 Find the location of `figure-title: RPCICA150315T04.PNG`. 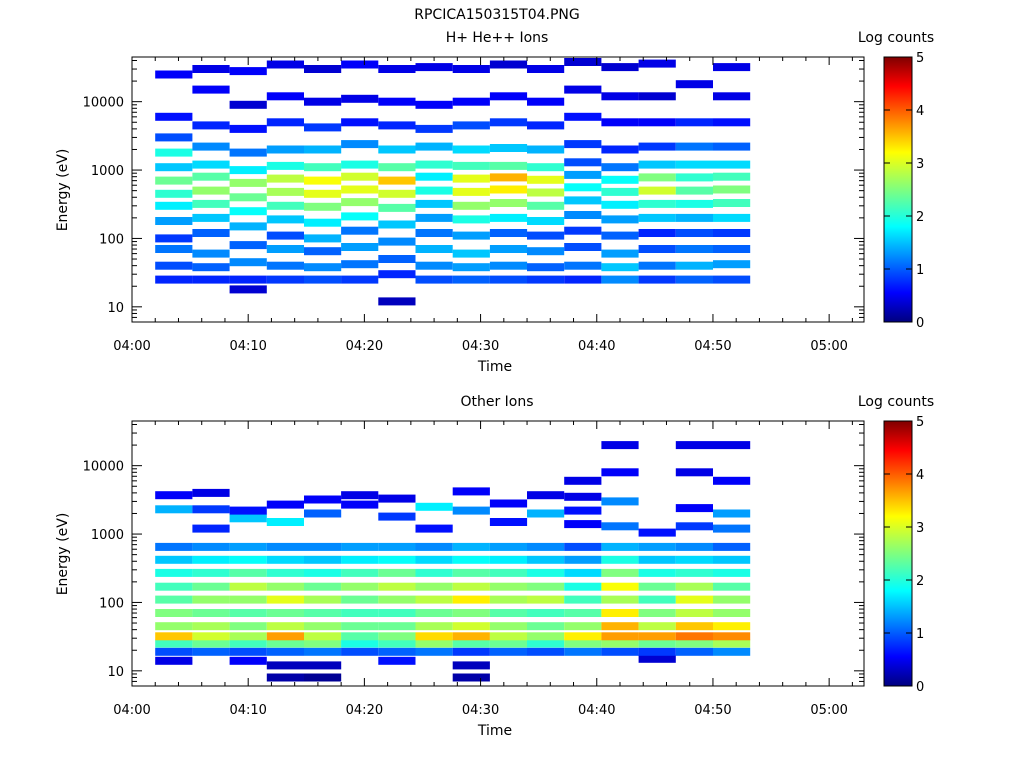

figure-title: RPCICA150315T04.PNG is located at coordinates (496, 15).